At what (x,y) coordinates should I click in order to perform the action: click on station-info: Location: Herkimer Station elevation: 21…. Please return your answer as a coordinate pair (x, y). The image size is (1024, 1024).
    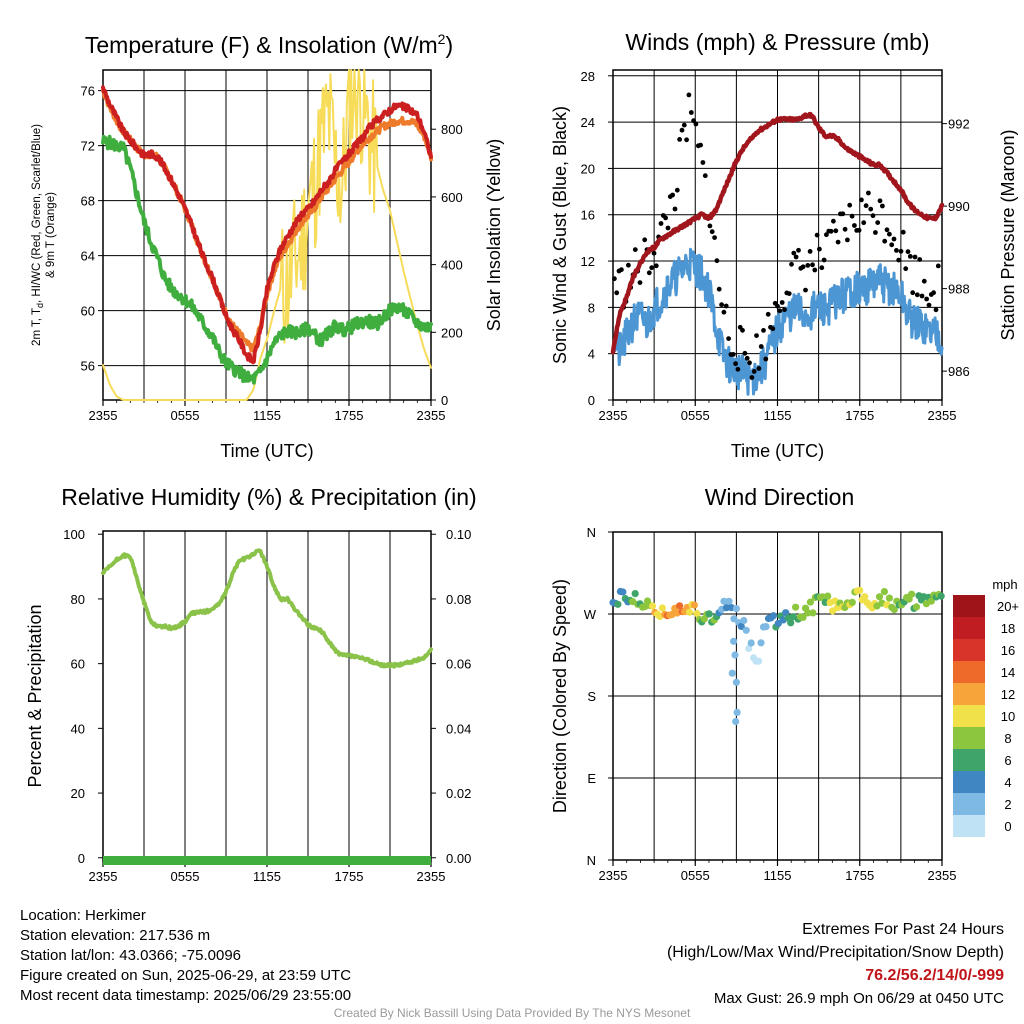
    Looking at the image, I should click on (185, 956).